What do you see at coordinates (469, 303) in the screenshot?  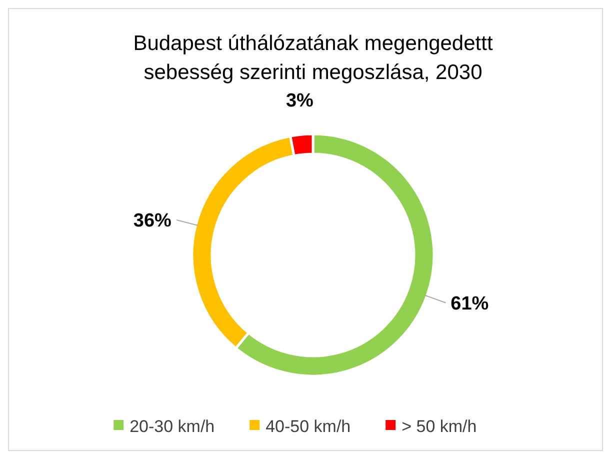 I see `data-label: 61%` at bounding box center [469, 303].